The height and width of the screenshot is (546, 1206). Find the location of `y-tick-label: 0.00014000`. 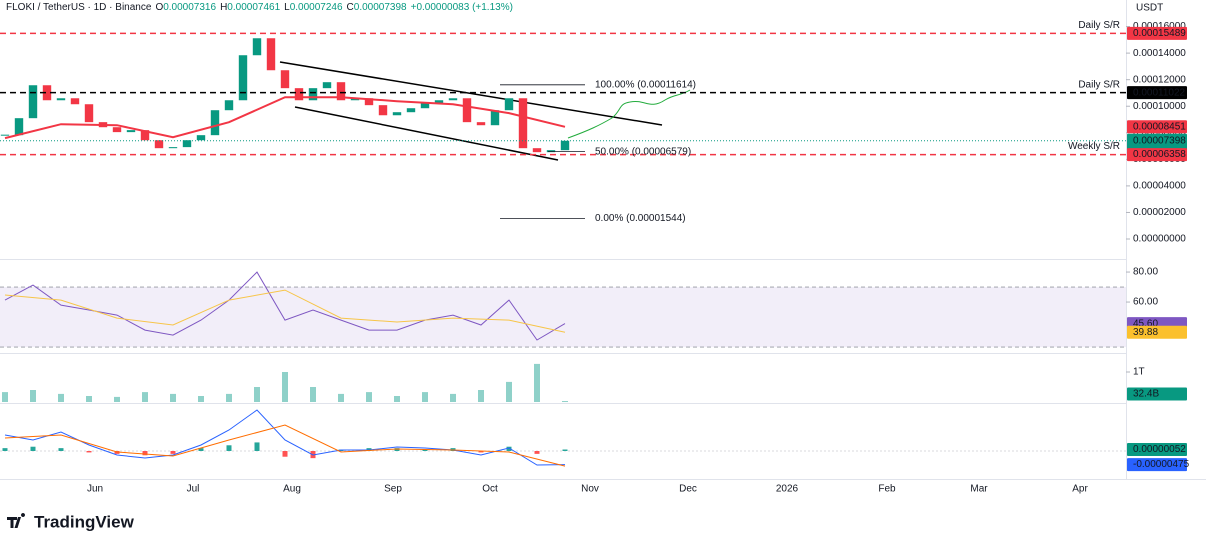

y-tick-label: 0.00014000 is located at coordinates (1159, 53).